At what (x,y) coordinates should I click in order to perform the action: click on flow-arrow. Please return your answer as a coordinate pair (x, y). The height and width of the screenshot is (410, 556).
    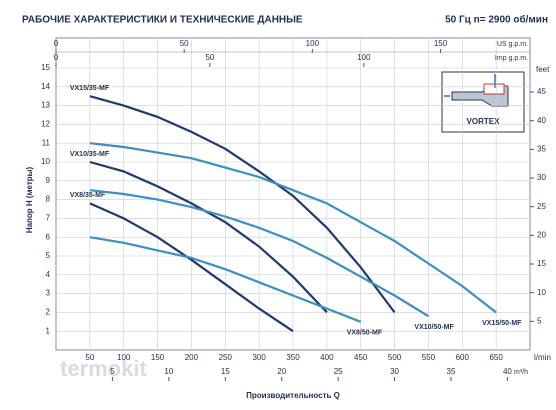
    Looking at the image, I should click on (470, 85).